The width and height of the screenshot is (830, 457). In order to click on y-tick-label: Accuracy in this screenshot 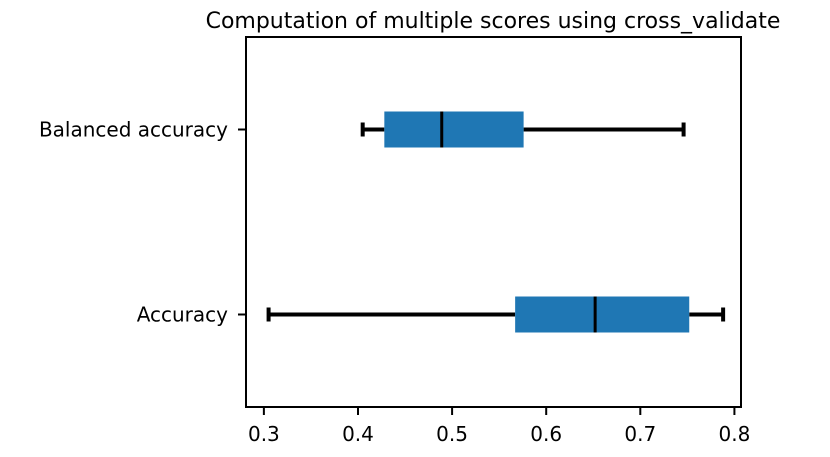, I will do `click(182, 315)`.